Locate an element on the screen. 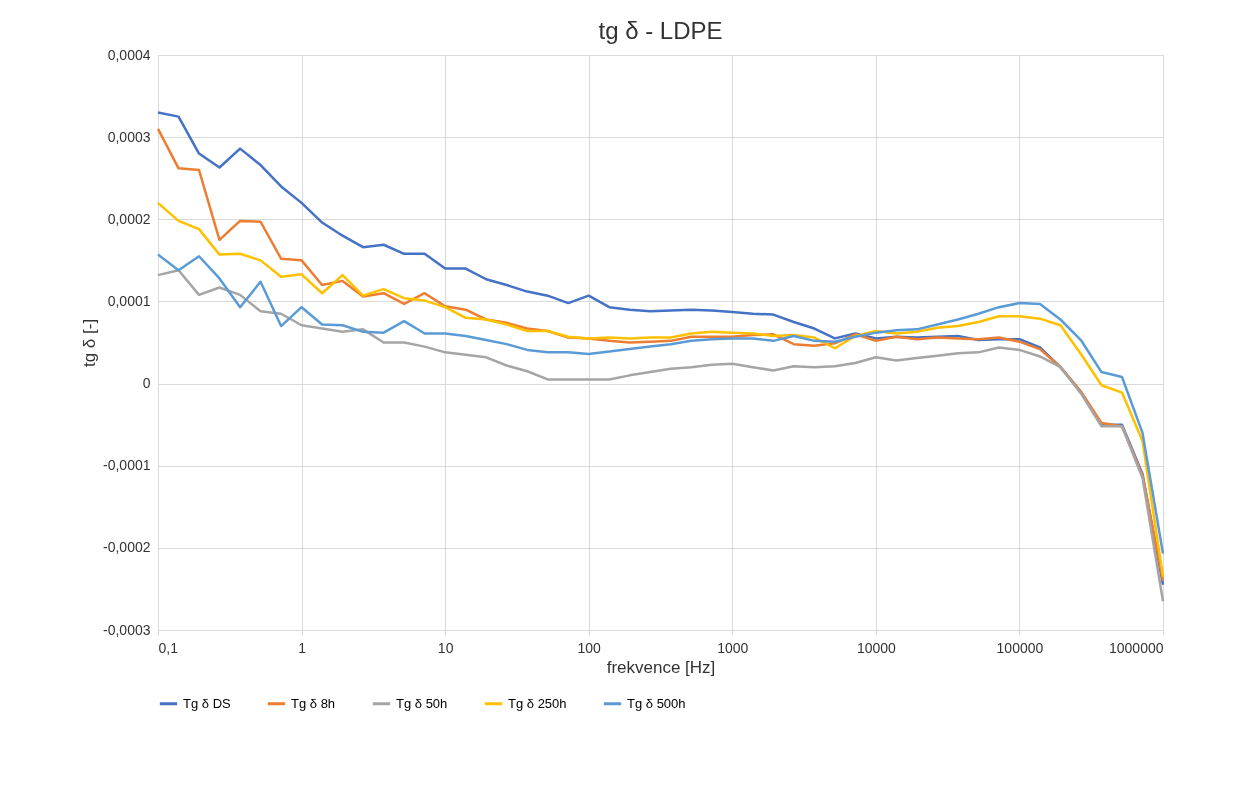 Image resolution: width=1239 pixels, height=792 pixels. y-tick-label: 0,0001 is located at coordinates (129, 300).